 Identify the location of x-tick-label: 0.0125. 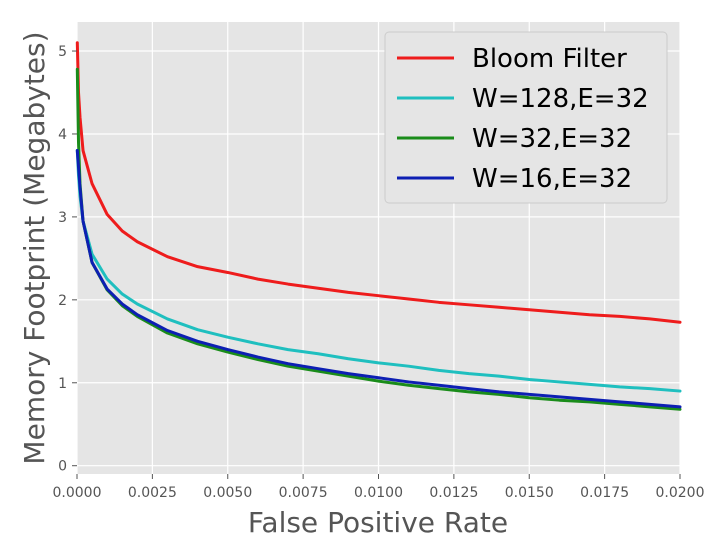
(453, 493).